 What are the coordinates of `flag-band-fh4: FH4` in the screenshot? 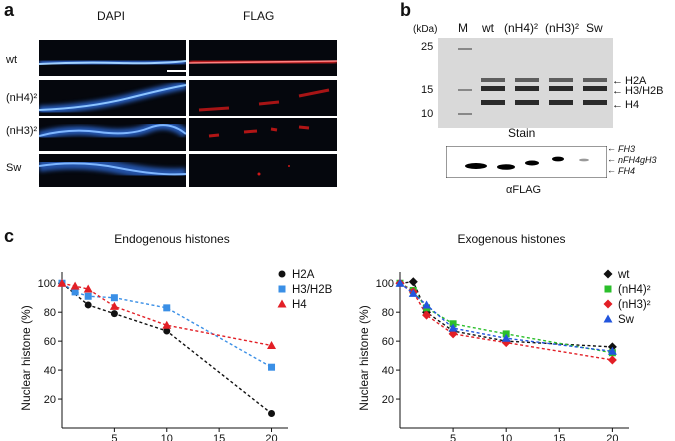 It's located at (627, 171).